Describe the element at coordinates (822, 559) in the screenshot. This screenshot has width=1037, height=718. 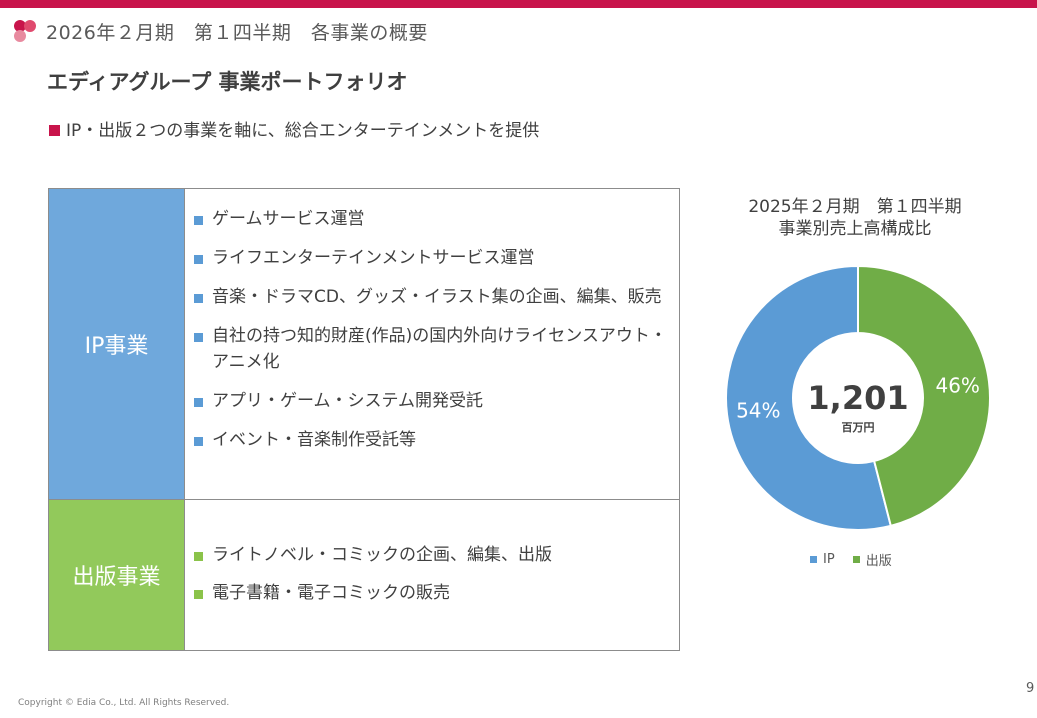
I see `legend-item: IP` at that location.